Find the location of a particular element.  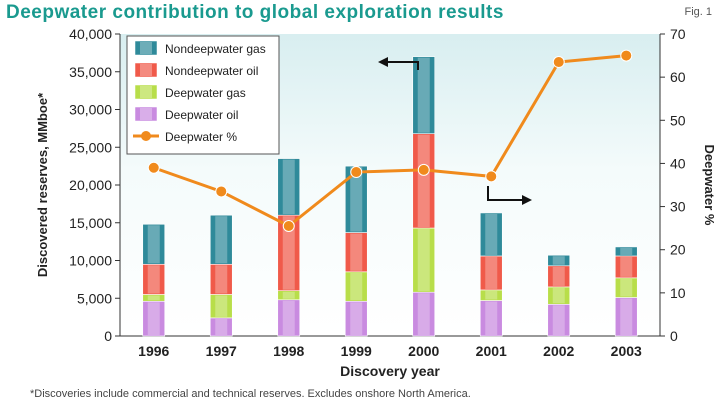

x-axis-title: Discovery year is located at coordinates (390, 371).